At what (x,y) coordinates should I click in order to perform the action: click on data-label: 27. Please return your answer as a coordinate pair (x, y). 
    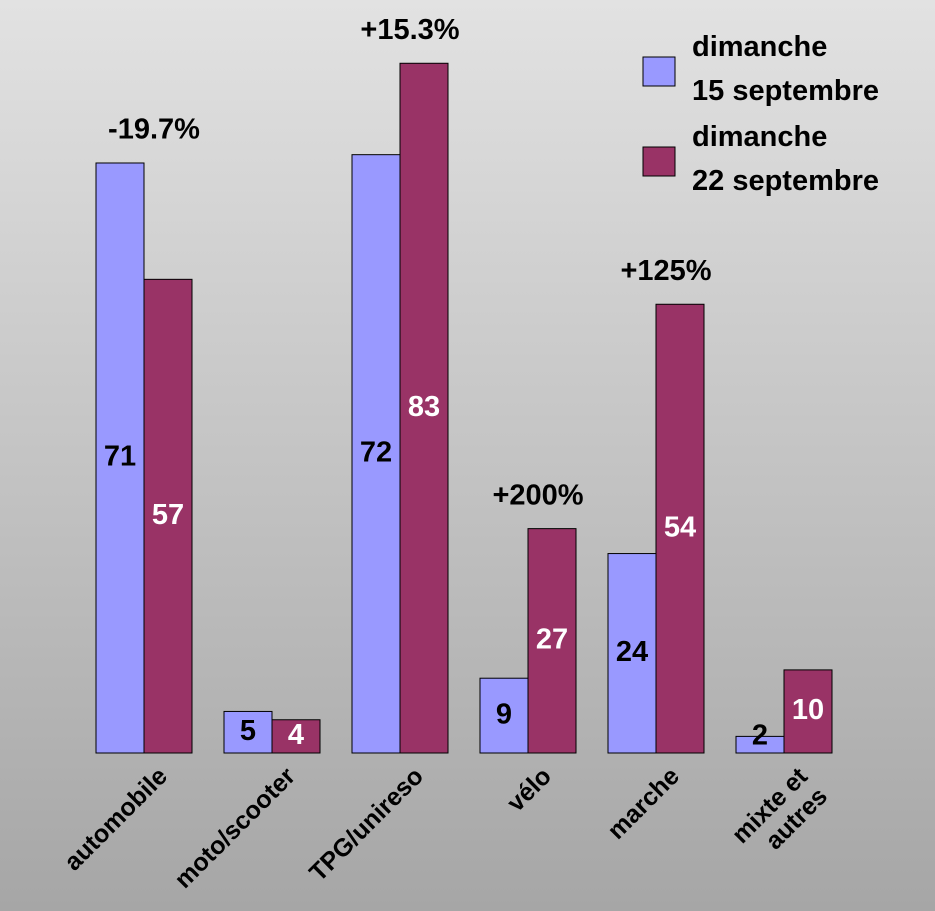
    Looking at the image, I should click on (552, 639).